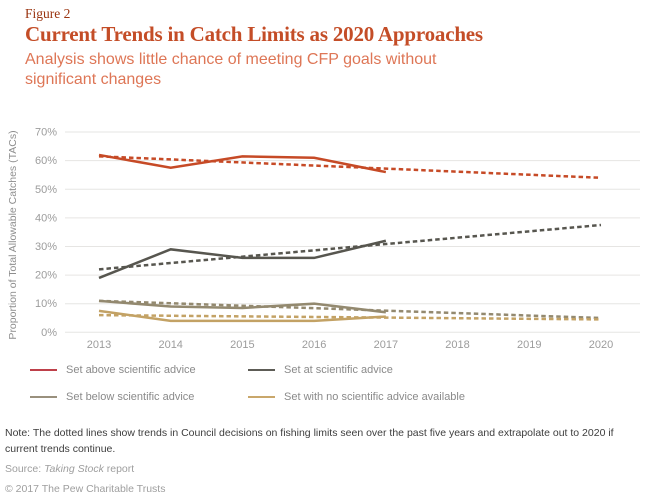 The image size is (650, 499). What do you see at coordinates (43, 370) in the screenshot?
I see `legend-swatch-above` at bounding box center [43, 370].